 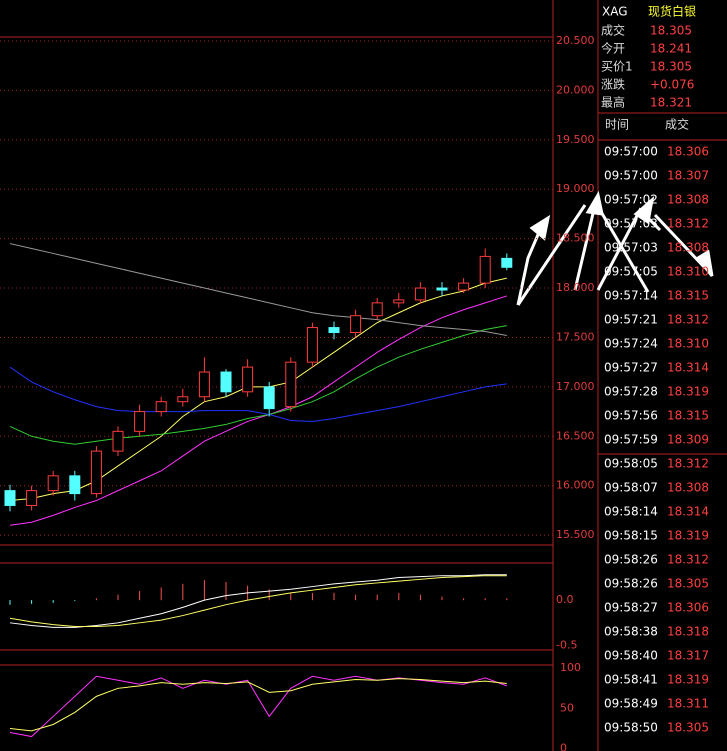 I want to click on trade-price: 18.311, so click(x=688, y=704).